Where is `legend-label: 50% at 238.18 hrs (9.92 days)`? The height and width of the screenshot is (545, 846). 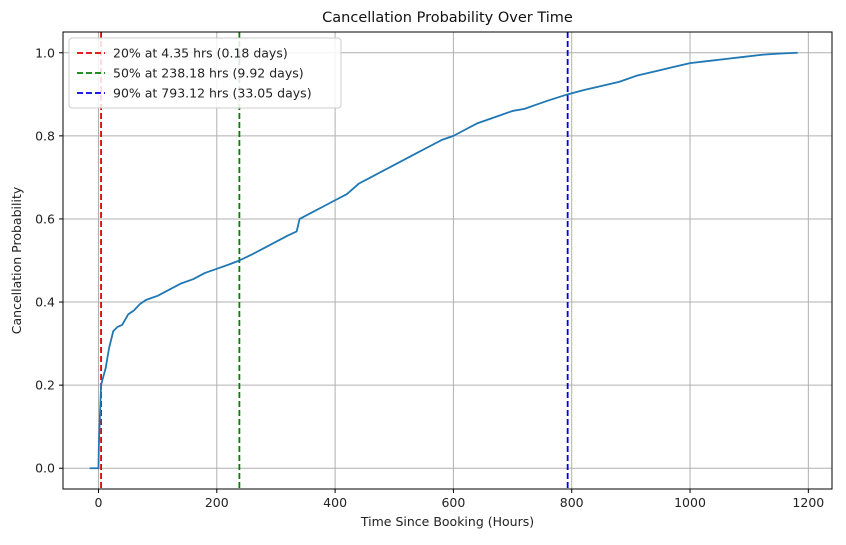
legend-label: 50% at 238.18 hrs (9.92 days) is located at coordinates (208, 73).